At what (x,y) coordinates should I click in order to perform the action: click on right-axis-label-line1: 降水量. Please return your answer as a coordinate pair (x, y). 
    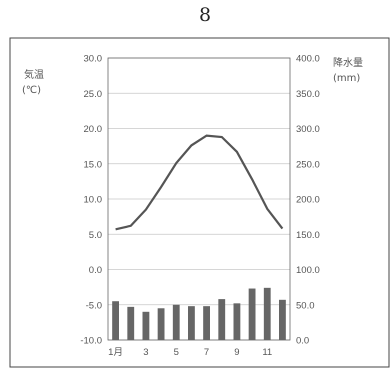
    Looking at the image, I should click on (348, 62).